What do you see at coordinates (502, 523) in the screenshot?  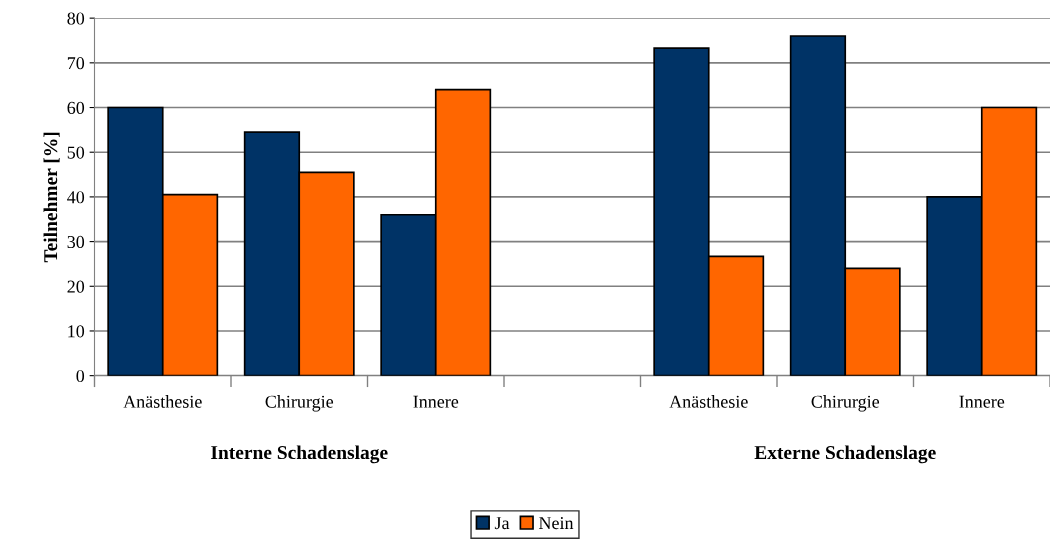 I see `legend-label: Ja` at bounding box center [502, 523].